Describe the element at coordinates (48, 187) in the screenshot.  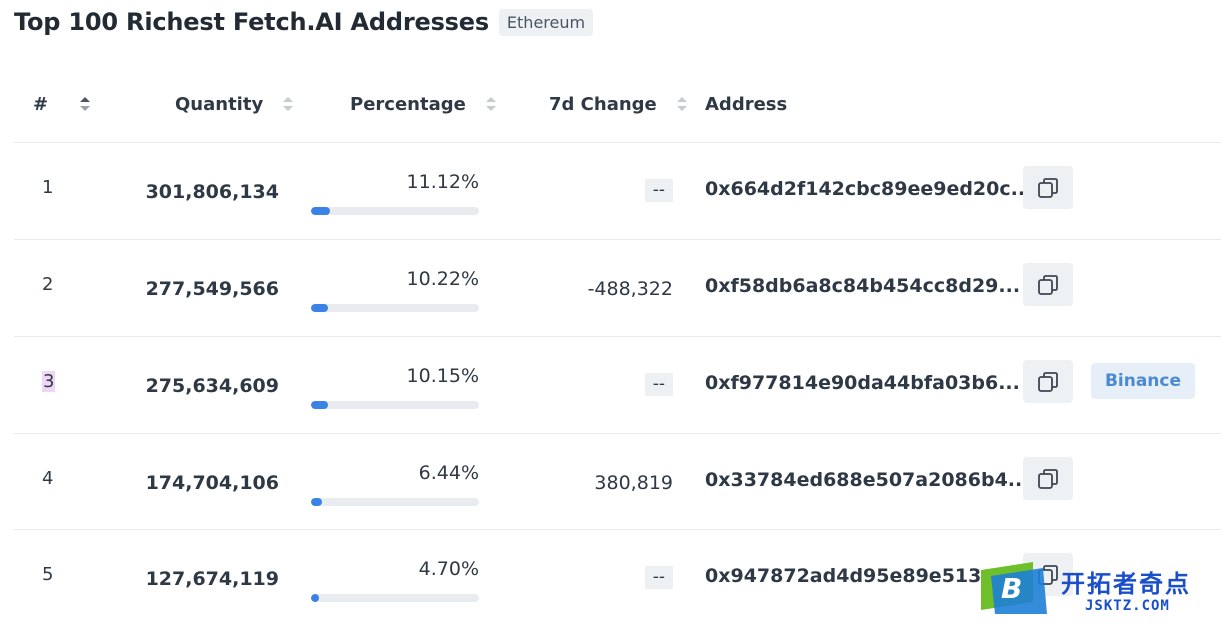
I see `rank-cell: 1` at that location.